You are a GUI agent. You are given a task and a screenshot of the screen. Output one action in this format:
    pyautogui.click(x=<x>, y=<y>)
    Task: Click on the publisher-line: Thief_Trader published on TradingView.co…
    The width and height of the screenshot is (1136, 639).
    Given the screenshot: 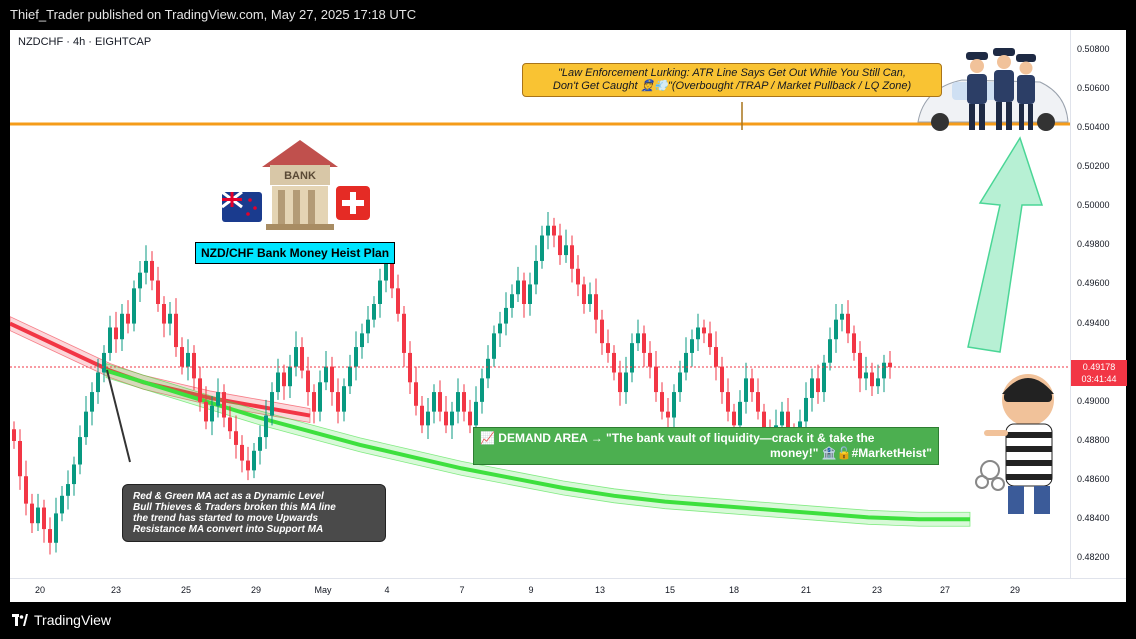 What is the action you would take?
    pyautogui.click(x=213, y=14)
    